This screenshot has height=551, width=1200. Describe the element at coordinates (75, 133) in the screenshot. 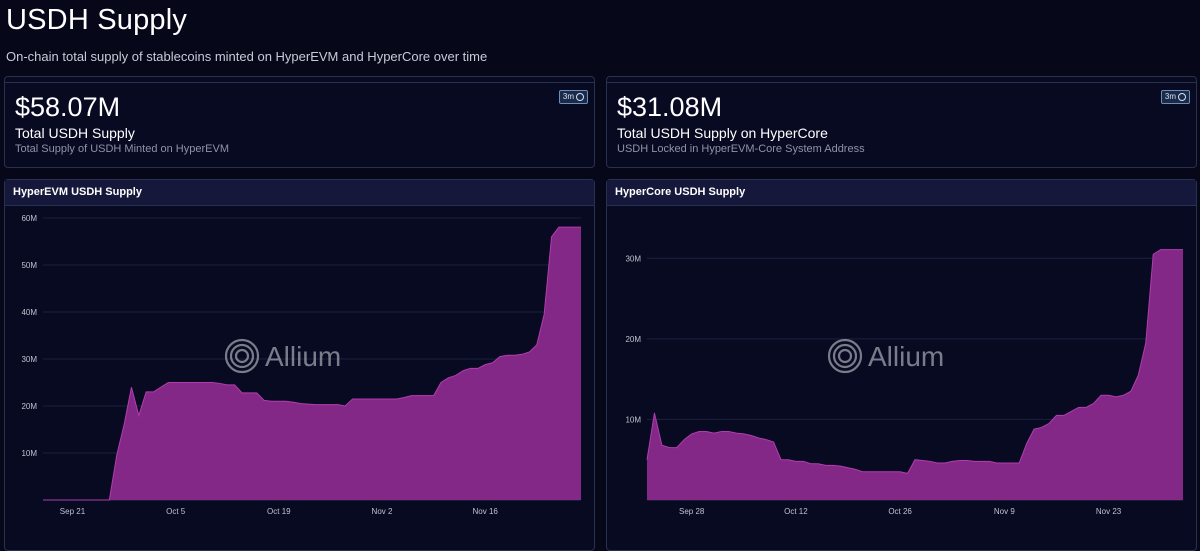

I see `kpi-label: Total USDH Supply` at that location.